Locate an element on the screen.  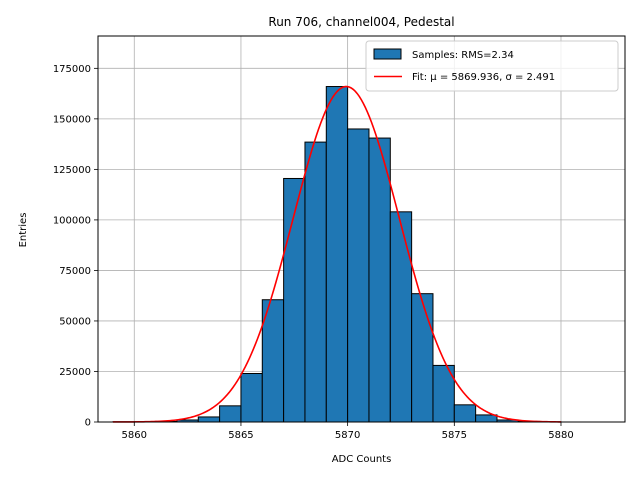
y-tick-label: 150000 is located at coordinates (72, 119).